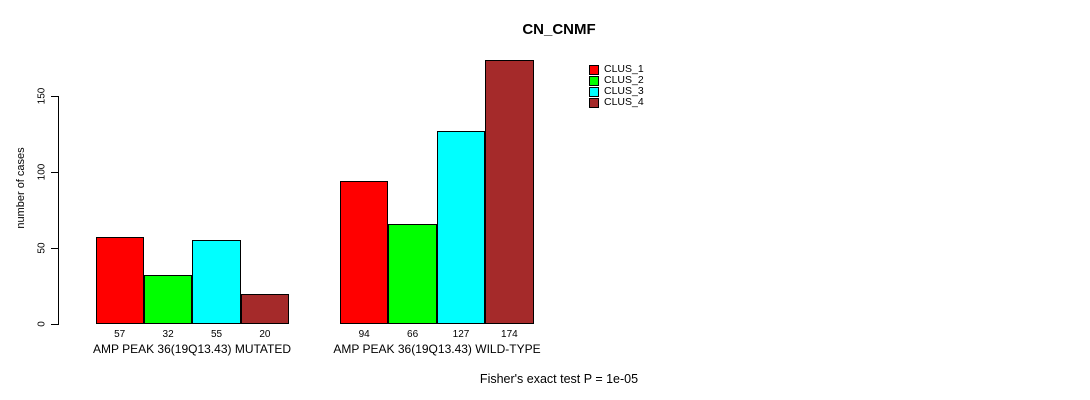 The height and width of the screenshot is (400, 1090). What do you see at coordinates (624, 91) in the screenshot?
I see `legend-label: CLUS_3` at bounding box center [624, 91].